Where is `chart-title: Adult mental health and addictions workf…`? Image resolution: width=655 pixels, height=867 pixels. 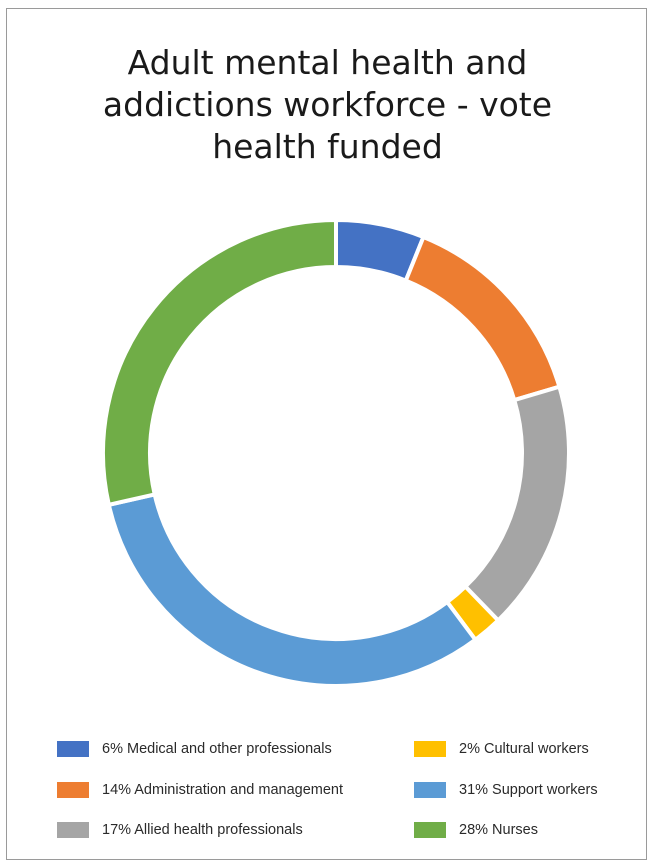
chart-title: Adult mental health and addictions workf… is located at coordinates (327, 105).